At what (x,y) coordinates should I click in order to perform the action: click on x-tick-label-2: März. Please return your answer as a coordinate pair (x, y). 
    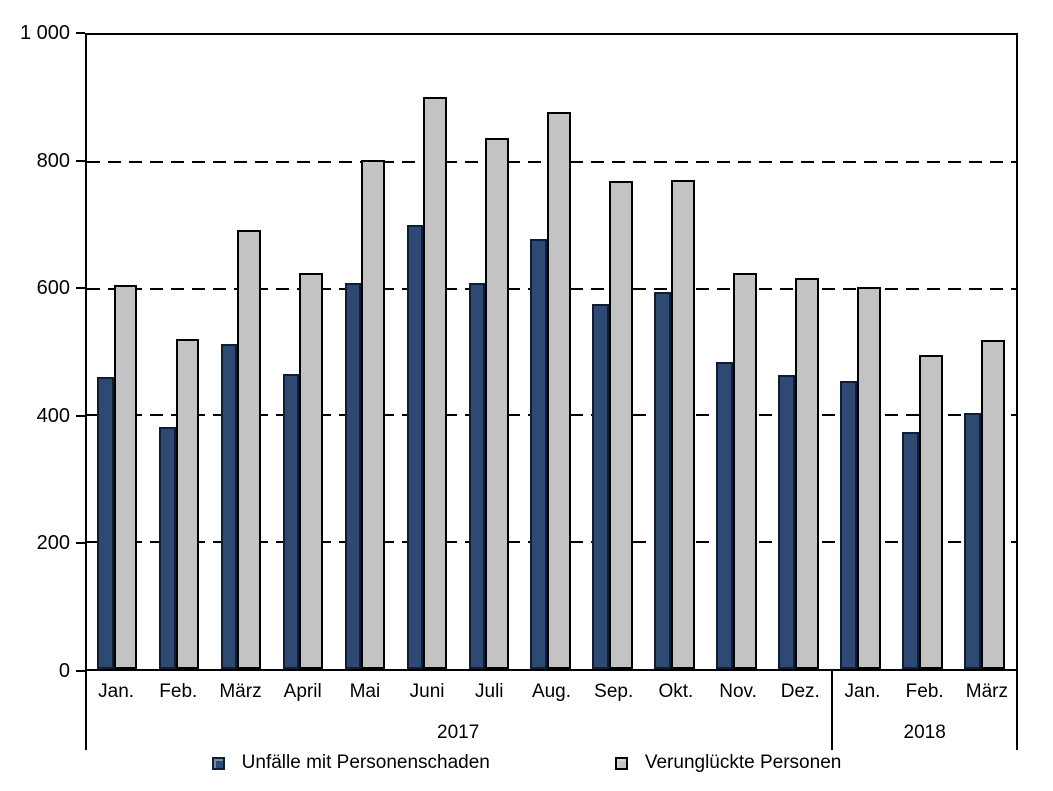
    Looking at the image, I should click on (240, 691).